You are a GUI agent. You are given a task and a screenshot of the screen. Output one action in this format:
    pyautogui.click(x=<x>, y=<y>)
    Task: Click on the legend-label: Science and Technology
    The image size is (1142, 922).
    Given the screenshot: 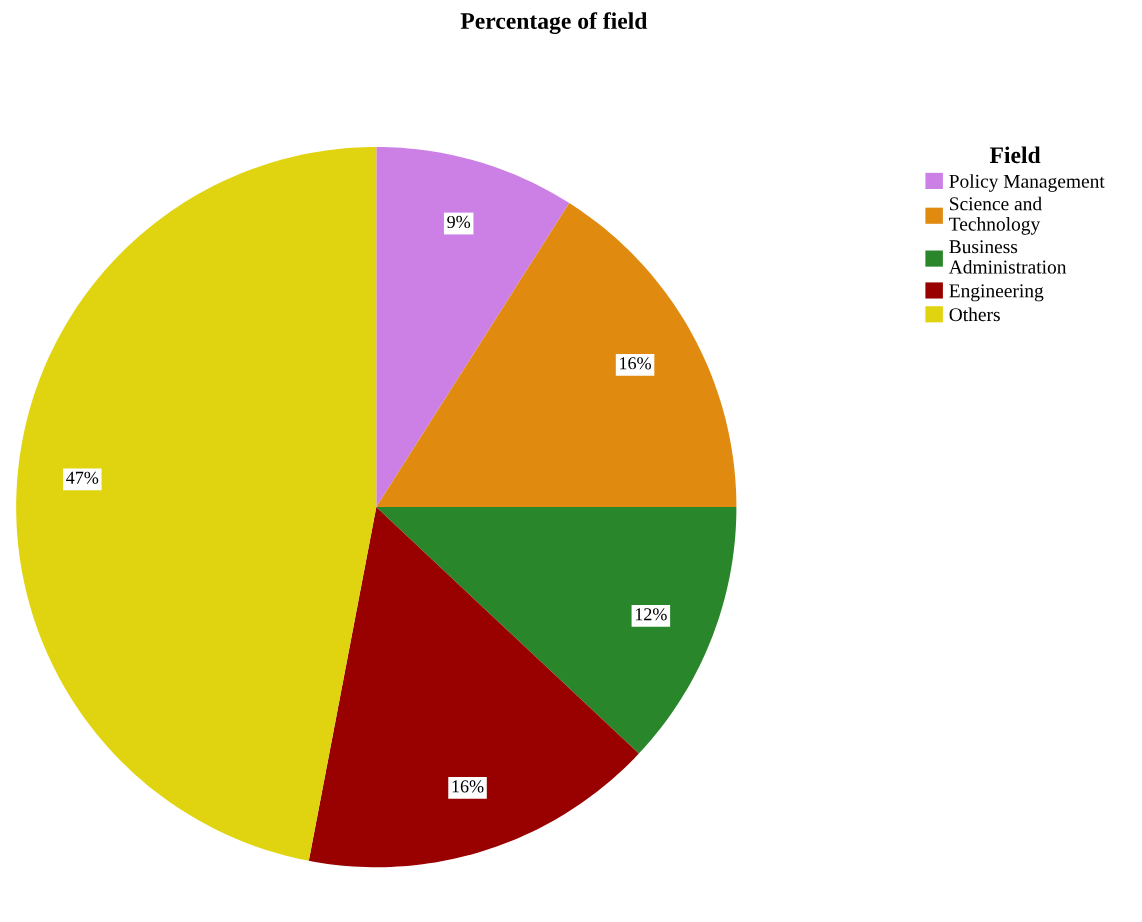 What is the action you would take?
    pyautogui.click(x=995, y=215)
    